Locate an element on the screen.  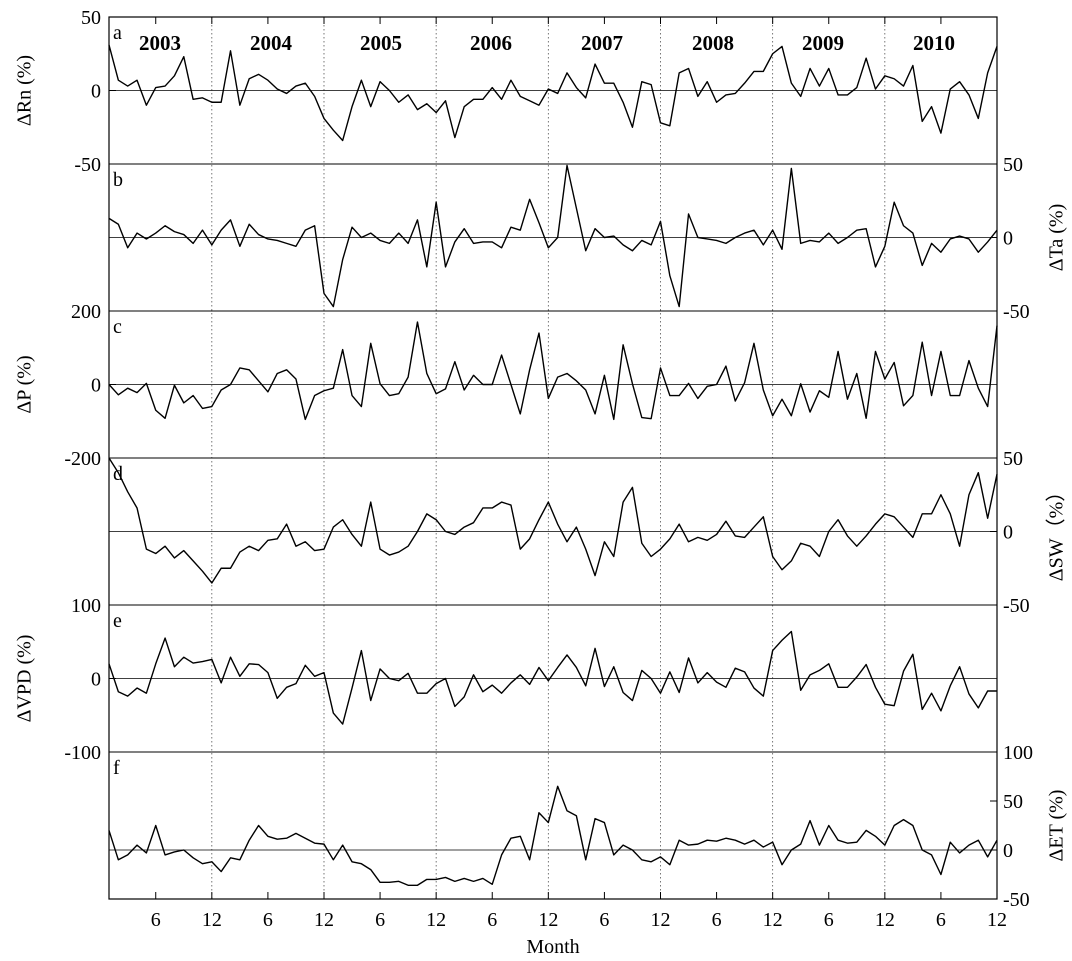
y-axis-label-a: ΔRn (%) is located at coordinates (25, 90).